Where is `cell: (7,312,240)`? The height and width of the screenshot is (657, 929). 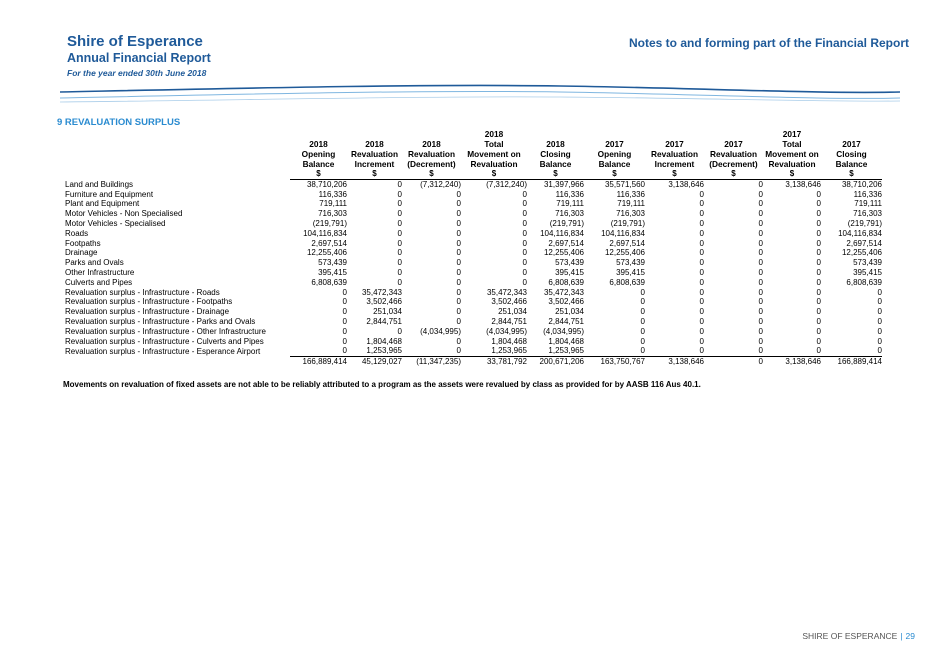 cell: (7,312,240) is located at coordinates (506, 184).